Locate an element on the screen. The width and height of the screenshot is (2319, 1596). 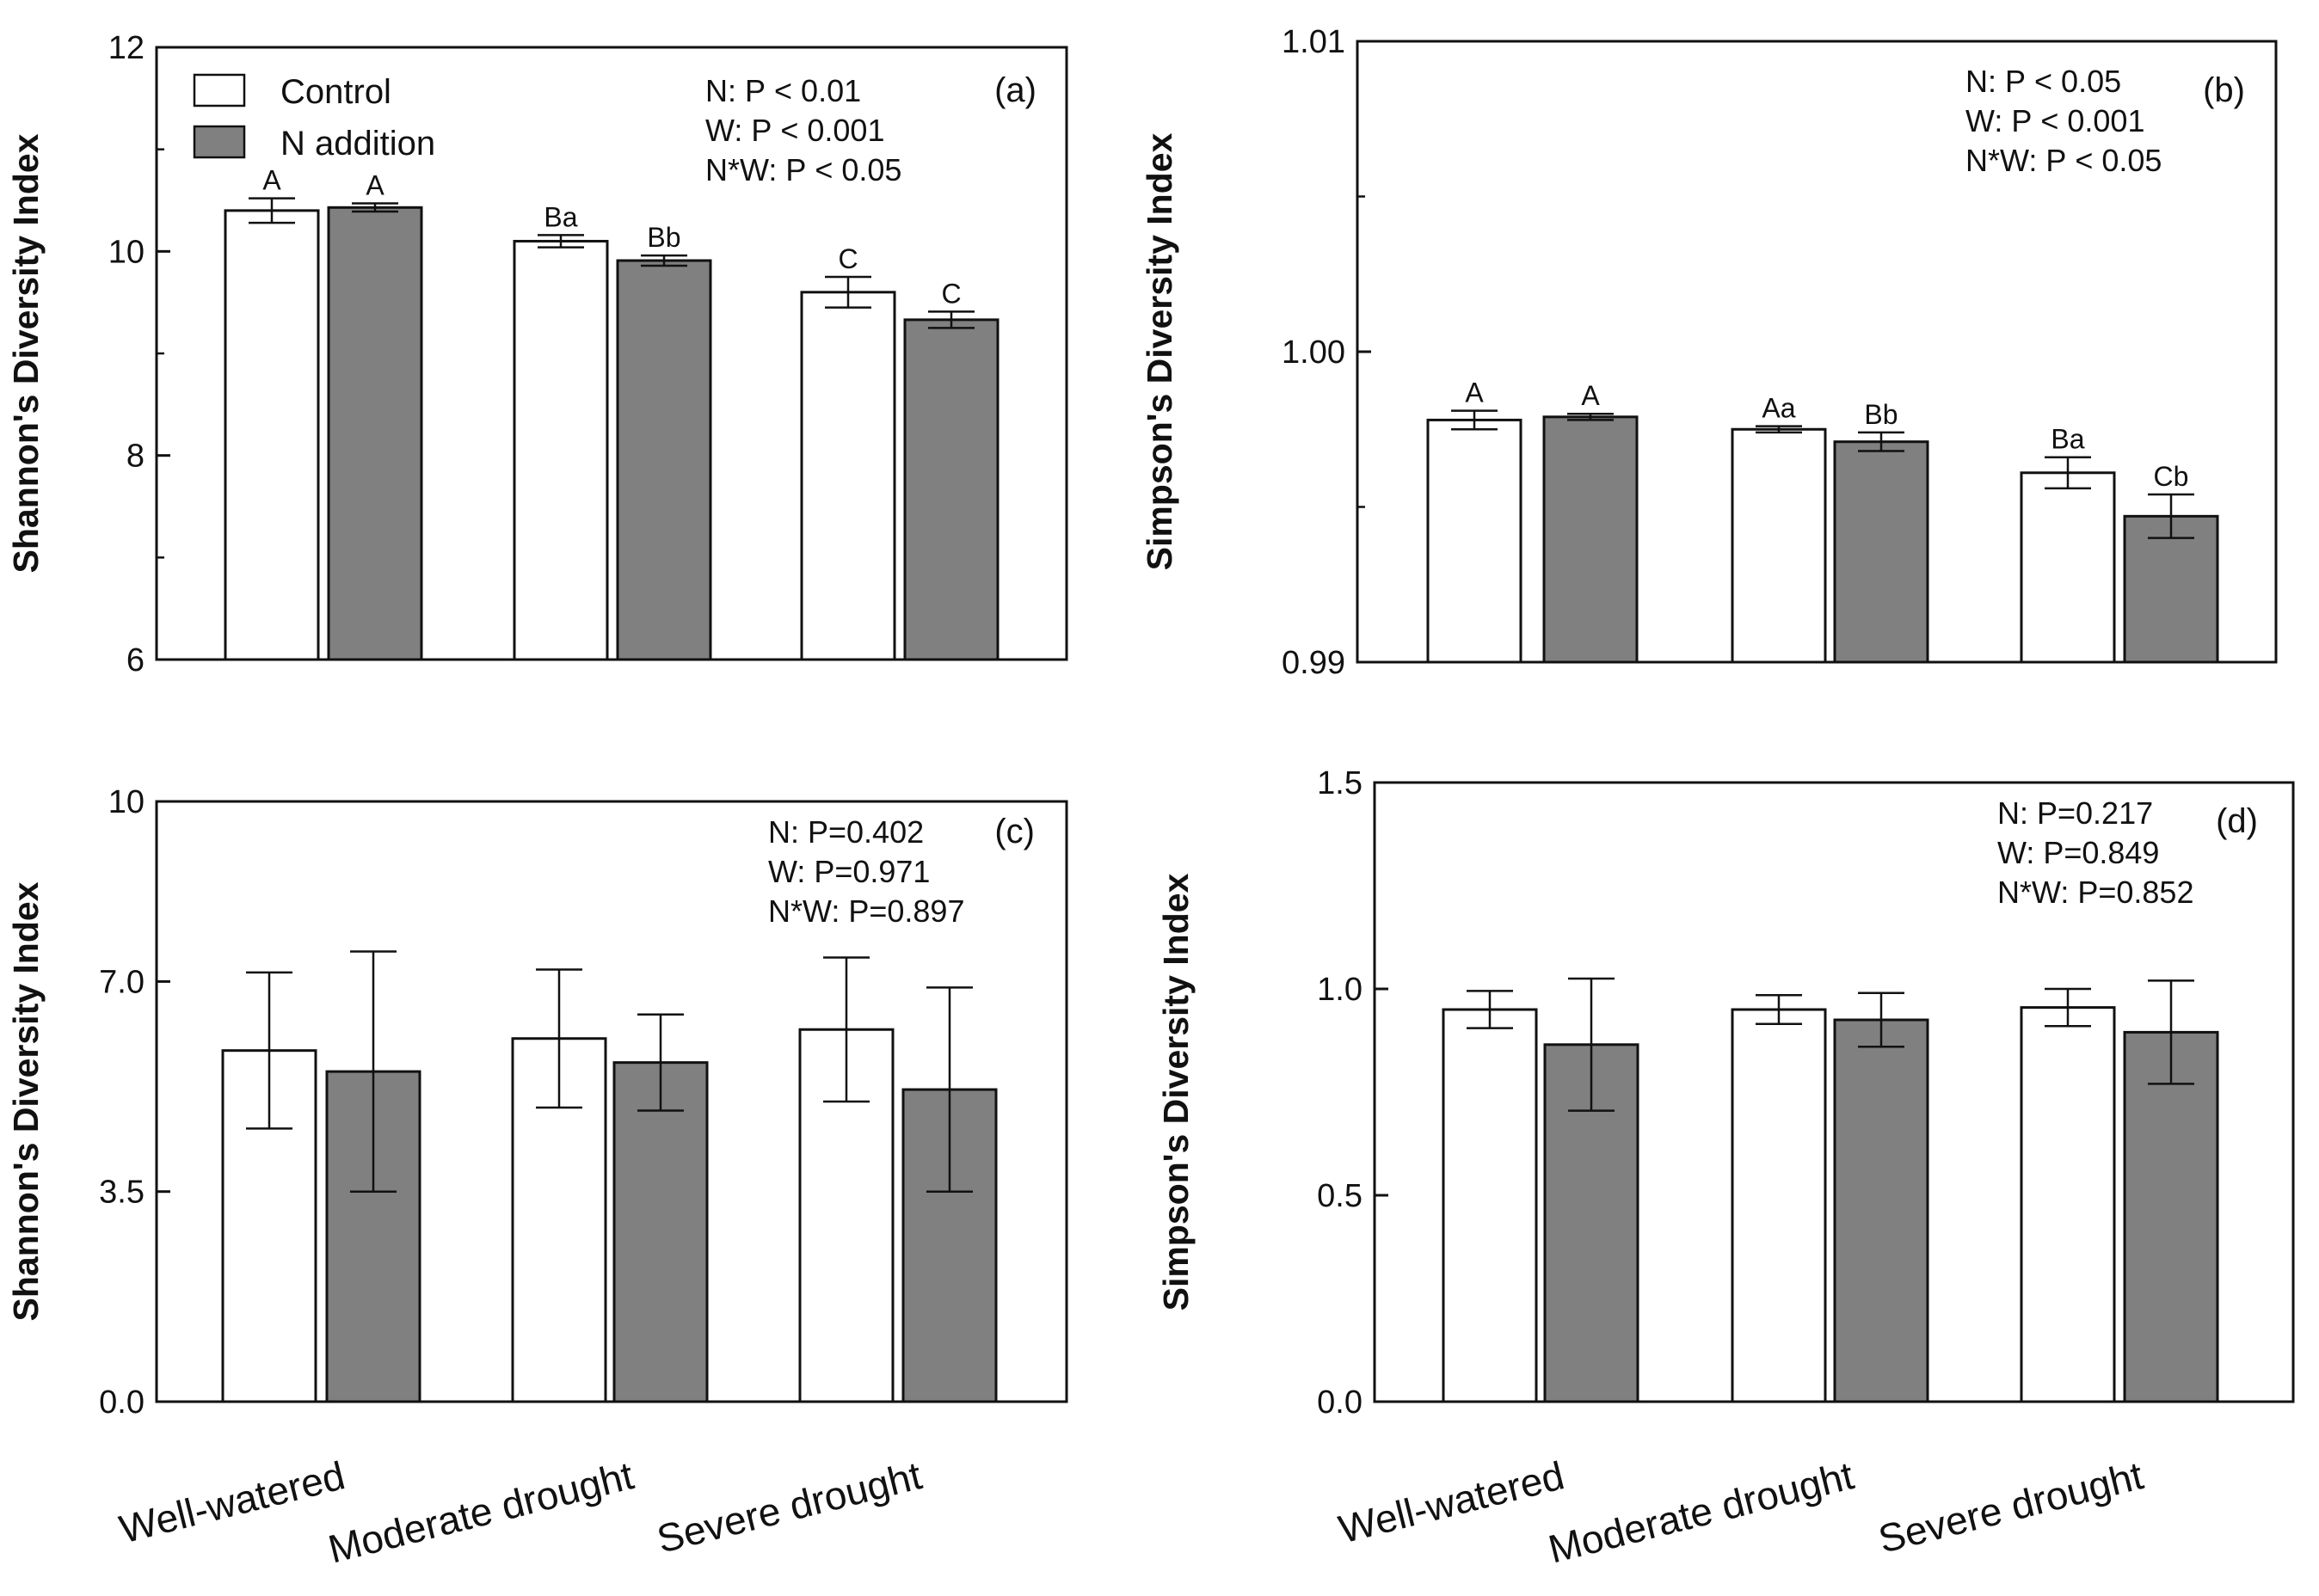
y-tick-label-3-1: 0.5 is located at coordinates (1340, 1196).